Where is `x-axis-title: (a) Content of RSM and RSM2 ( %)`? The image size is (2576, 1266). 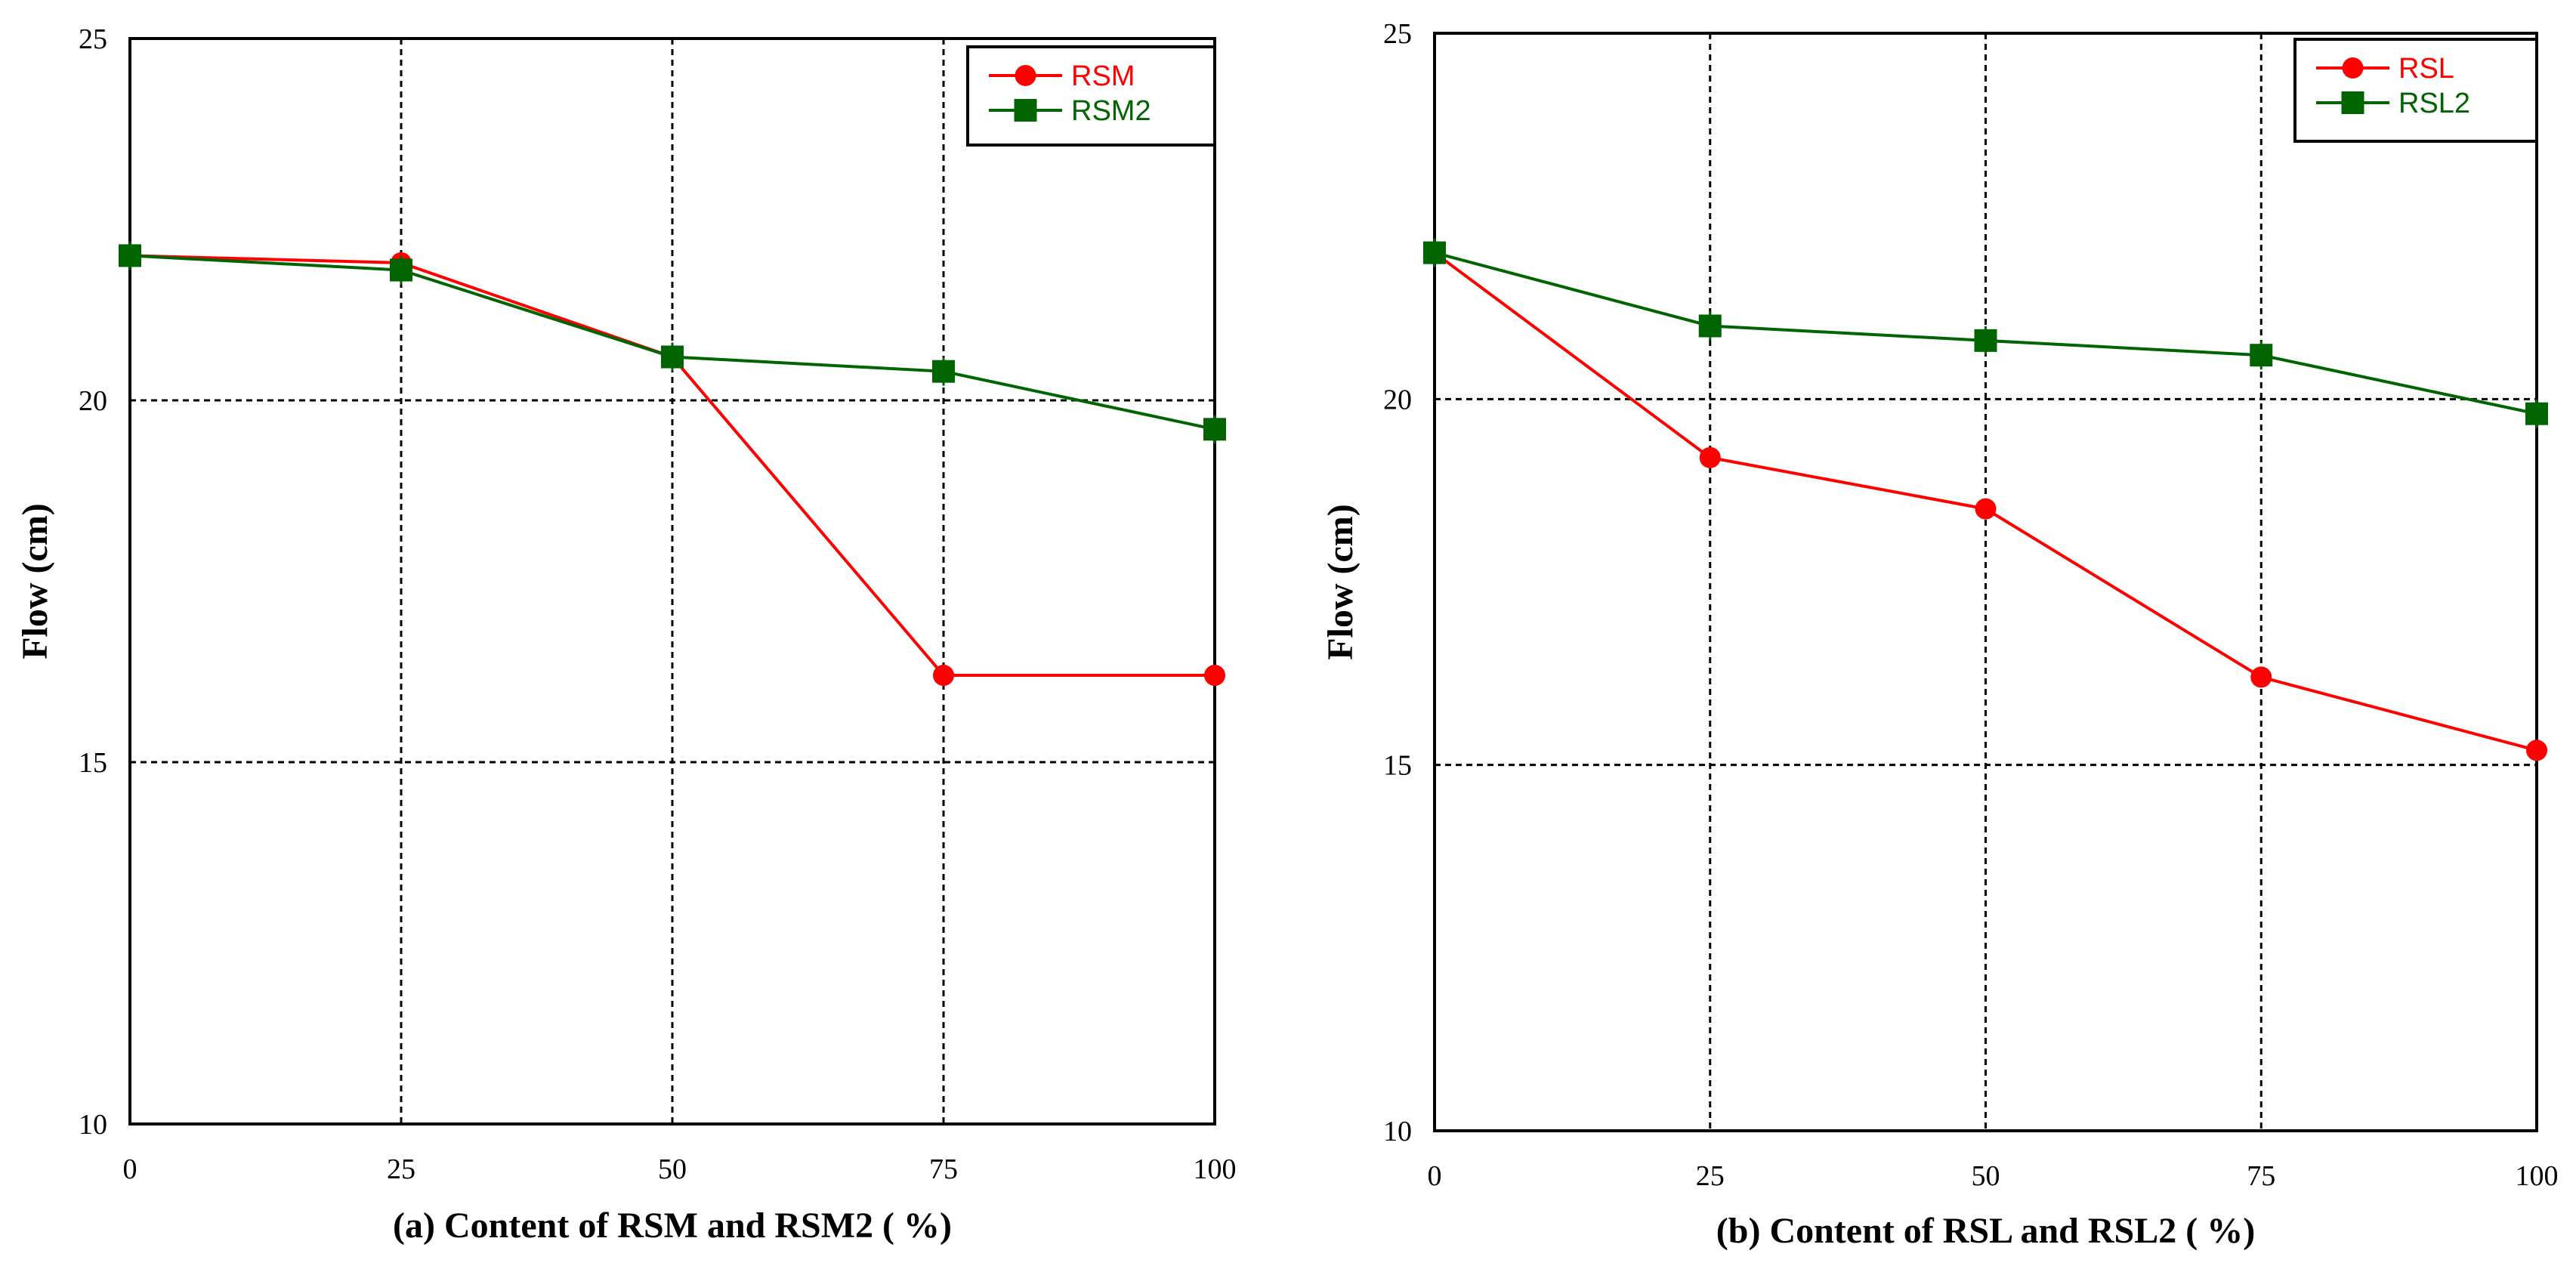
x-axis-title: (a) Content of RSM and RSM2 ( %) is located at coordinates (672, 1226).